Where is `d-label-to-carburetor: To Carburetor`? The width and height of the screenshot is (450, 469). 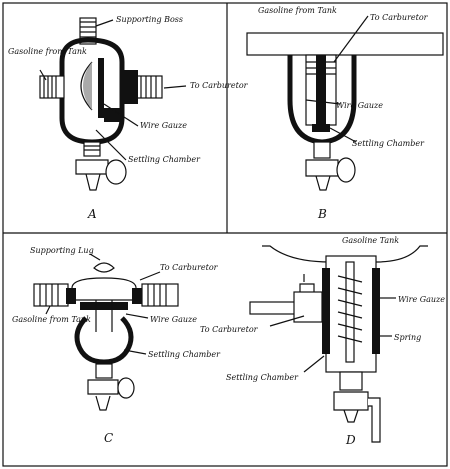 d-label-to-carburetor: To Carburetor is located at coordinates (229, 329).